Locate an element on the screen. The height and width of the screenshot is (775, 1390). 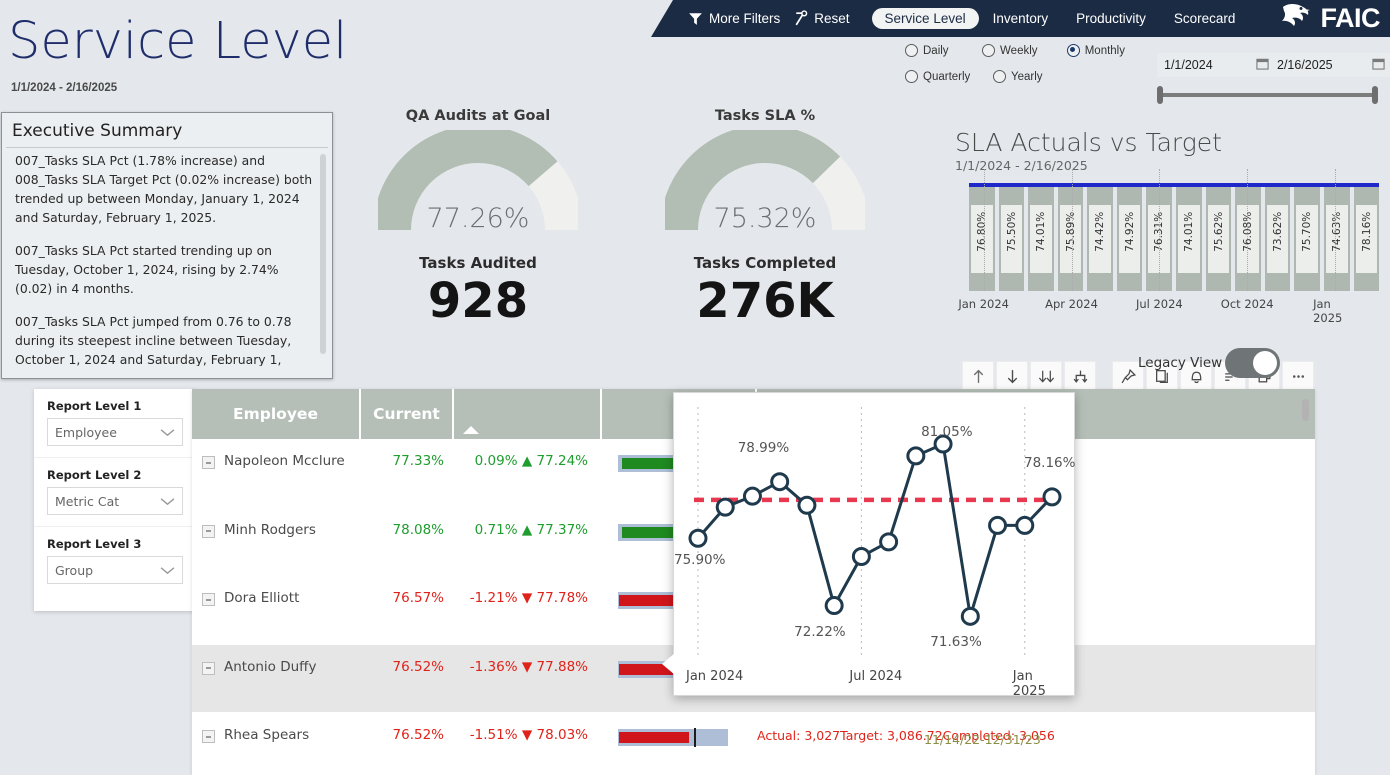
filter-label: Report Level 1 is located at coordinates (94, 406).